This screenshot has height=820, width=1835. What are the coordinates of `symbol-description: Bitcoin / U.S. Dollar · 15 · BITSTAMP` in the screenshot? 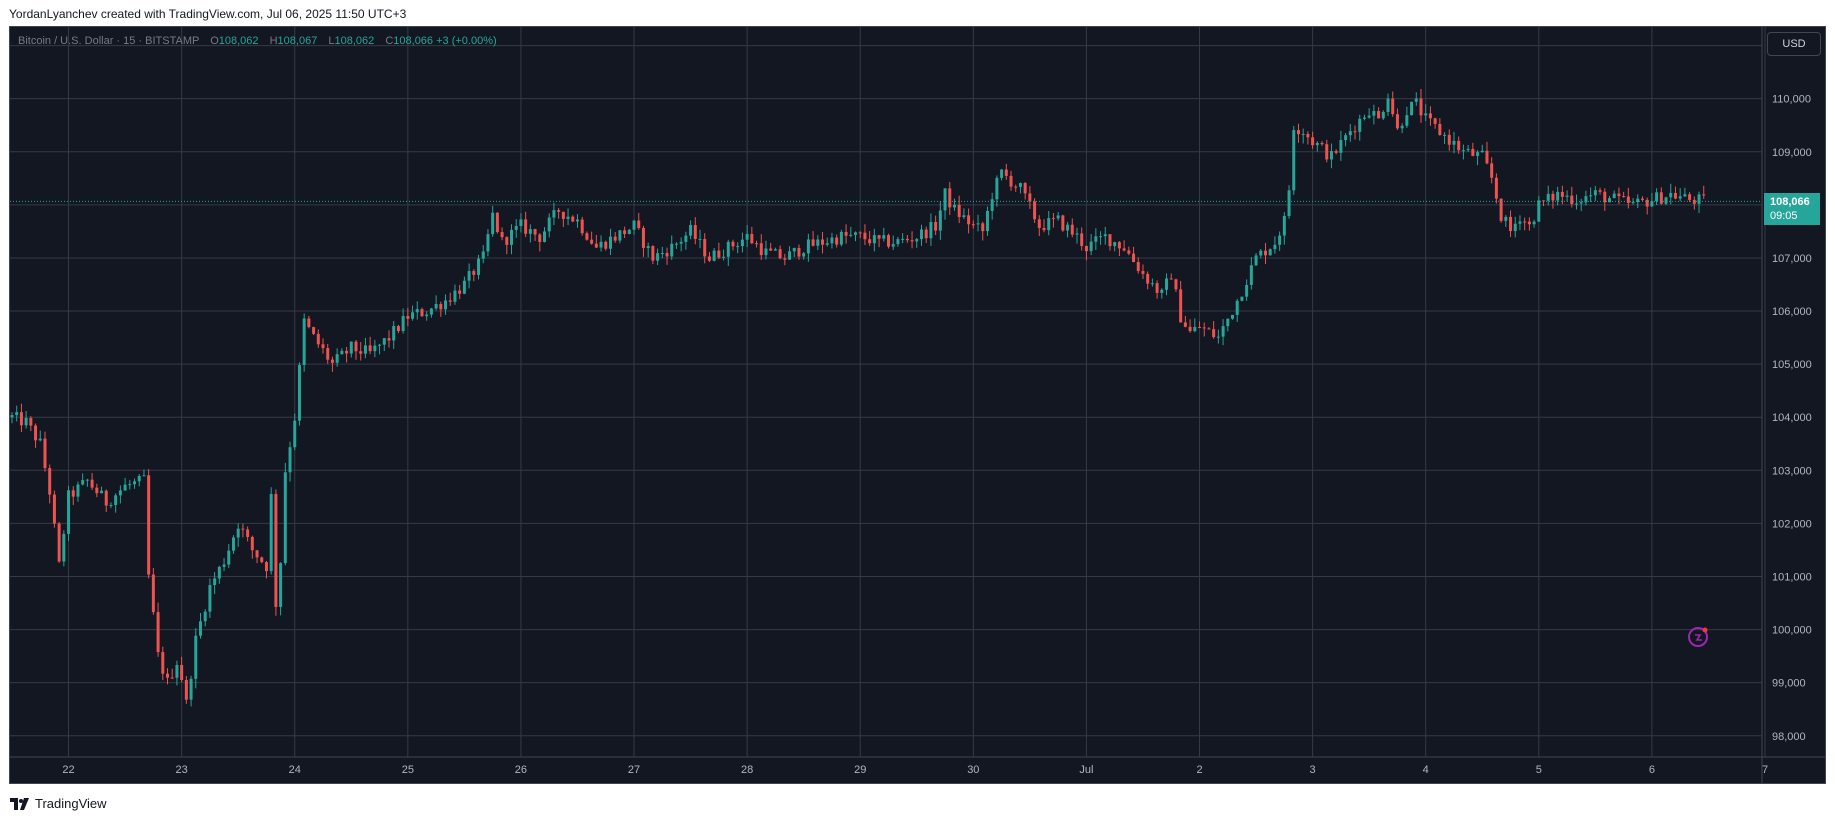 It's located at (109, 41).